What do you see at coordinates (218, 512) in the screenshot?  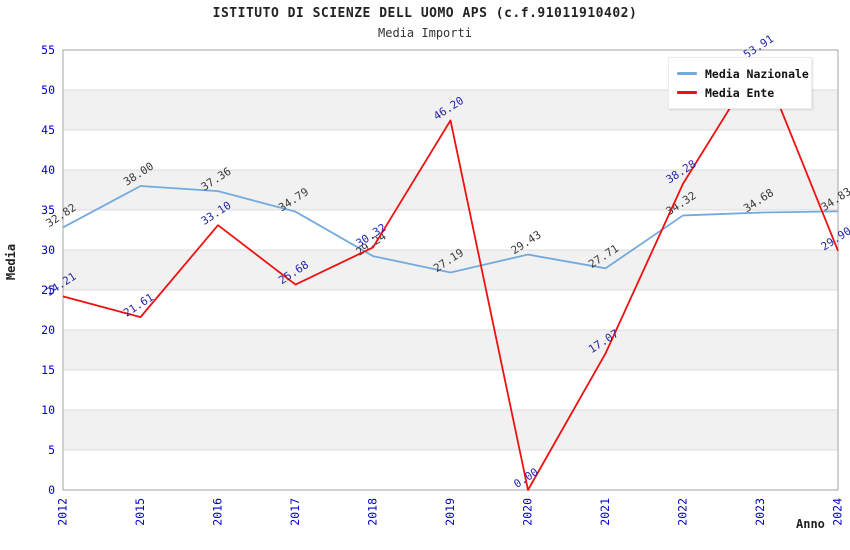 I see `x-tick-label: 2016` at bounding box center [218, 512].